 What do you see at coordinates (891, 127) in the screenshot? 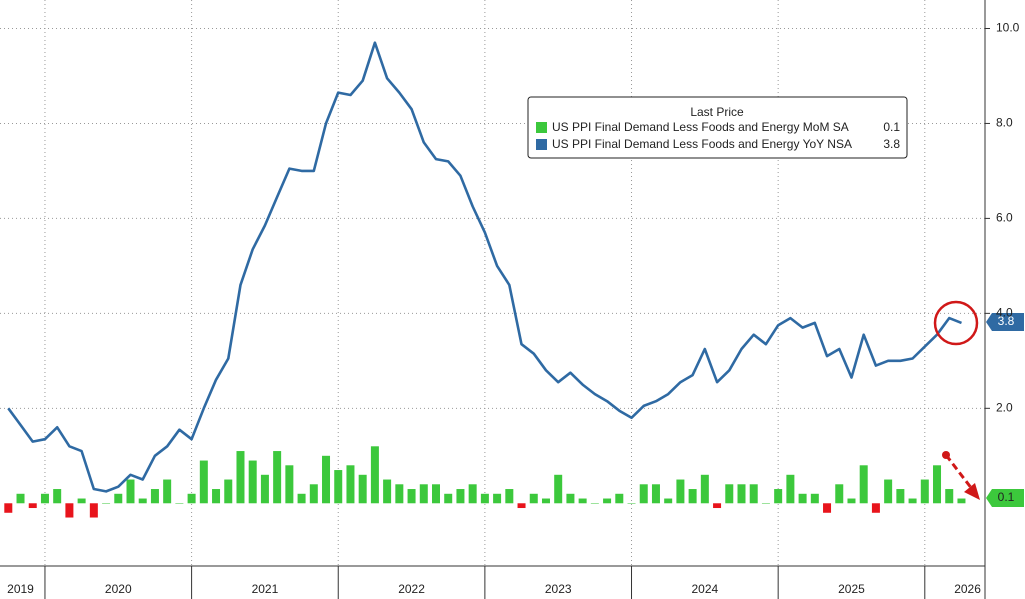
I see `legend-value: 0.1` at bounding box center [891, 127].